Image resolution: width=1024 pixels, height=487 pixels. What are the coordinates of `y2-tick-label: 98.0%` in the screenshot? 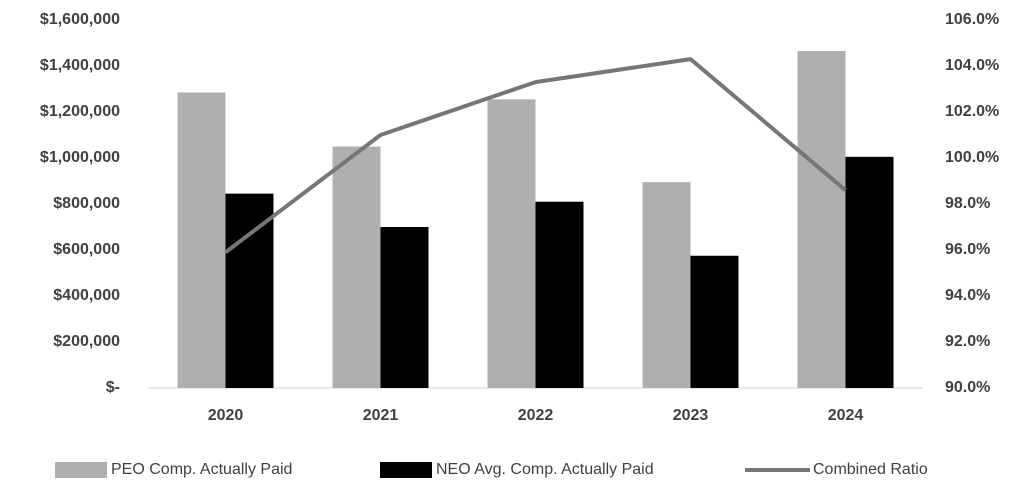 It's located at (967, 203).